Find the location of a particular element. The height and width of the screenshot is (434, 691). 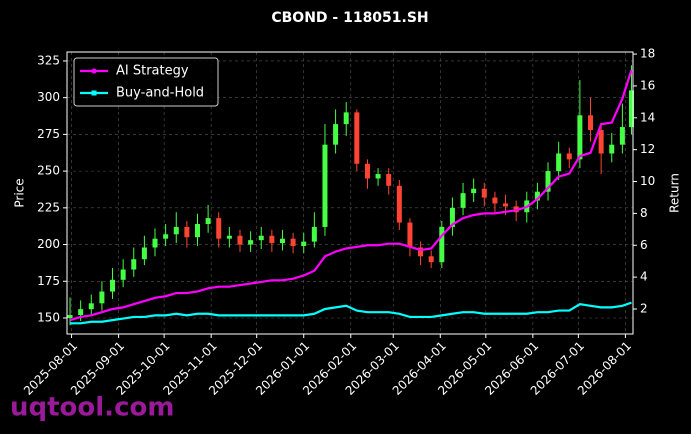

y-tick-label: 325 is located at coordinates (48, 60).